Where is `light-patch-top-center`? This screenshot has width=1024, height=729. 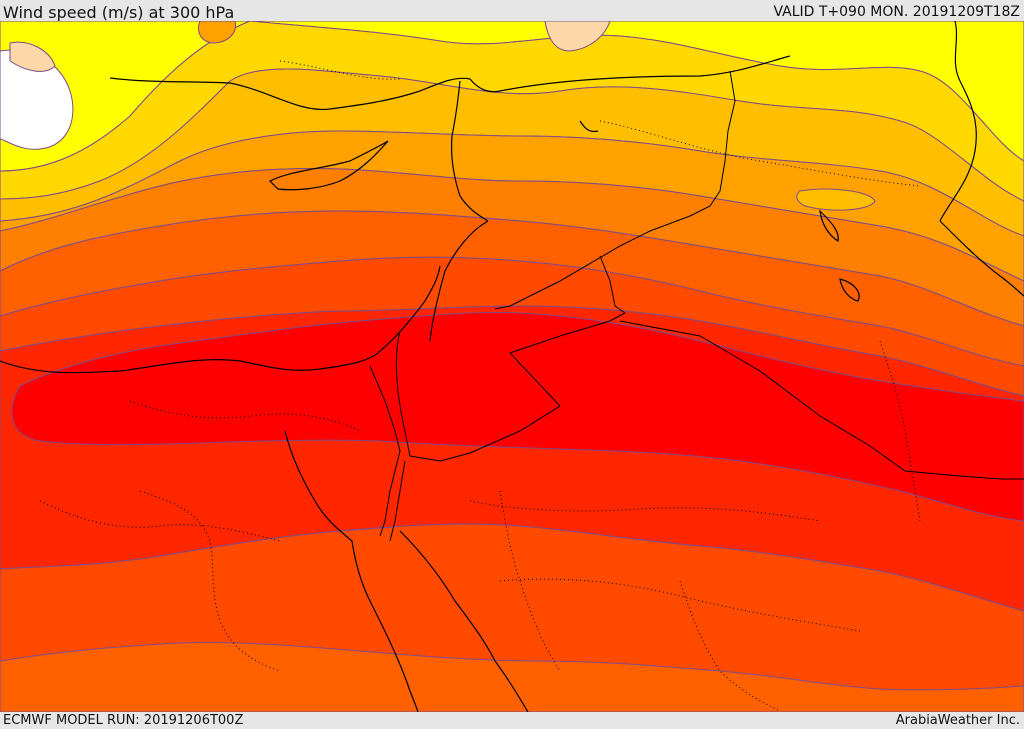 light-patch-top-center is located at coordinates (577, 36).